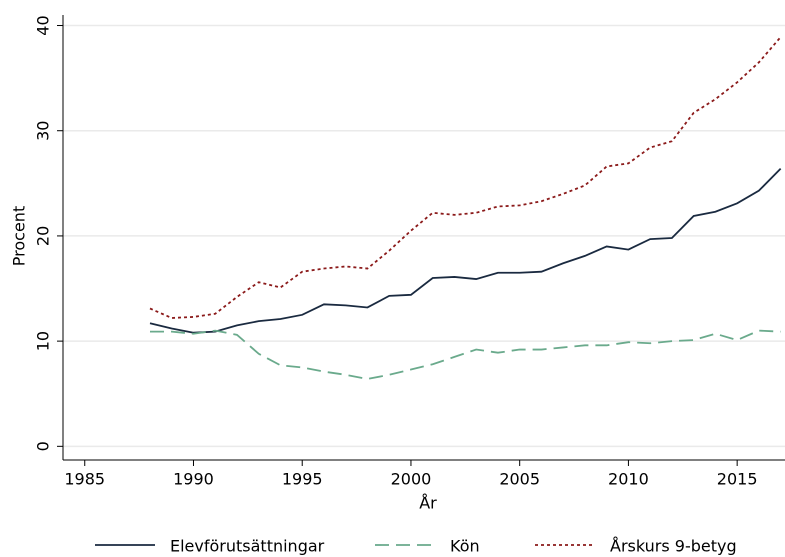 The height and width of the screenshot is (557, 785). I want to click on y-tick-label: 20, so click(43, 236).